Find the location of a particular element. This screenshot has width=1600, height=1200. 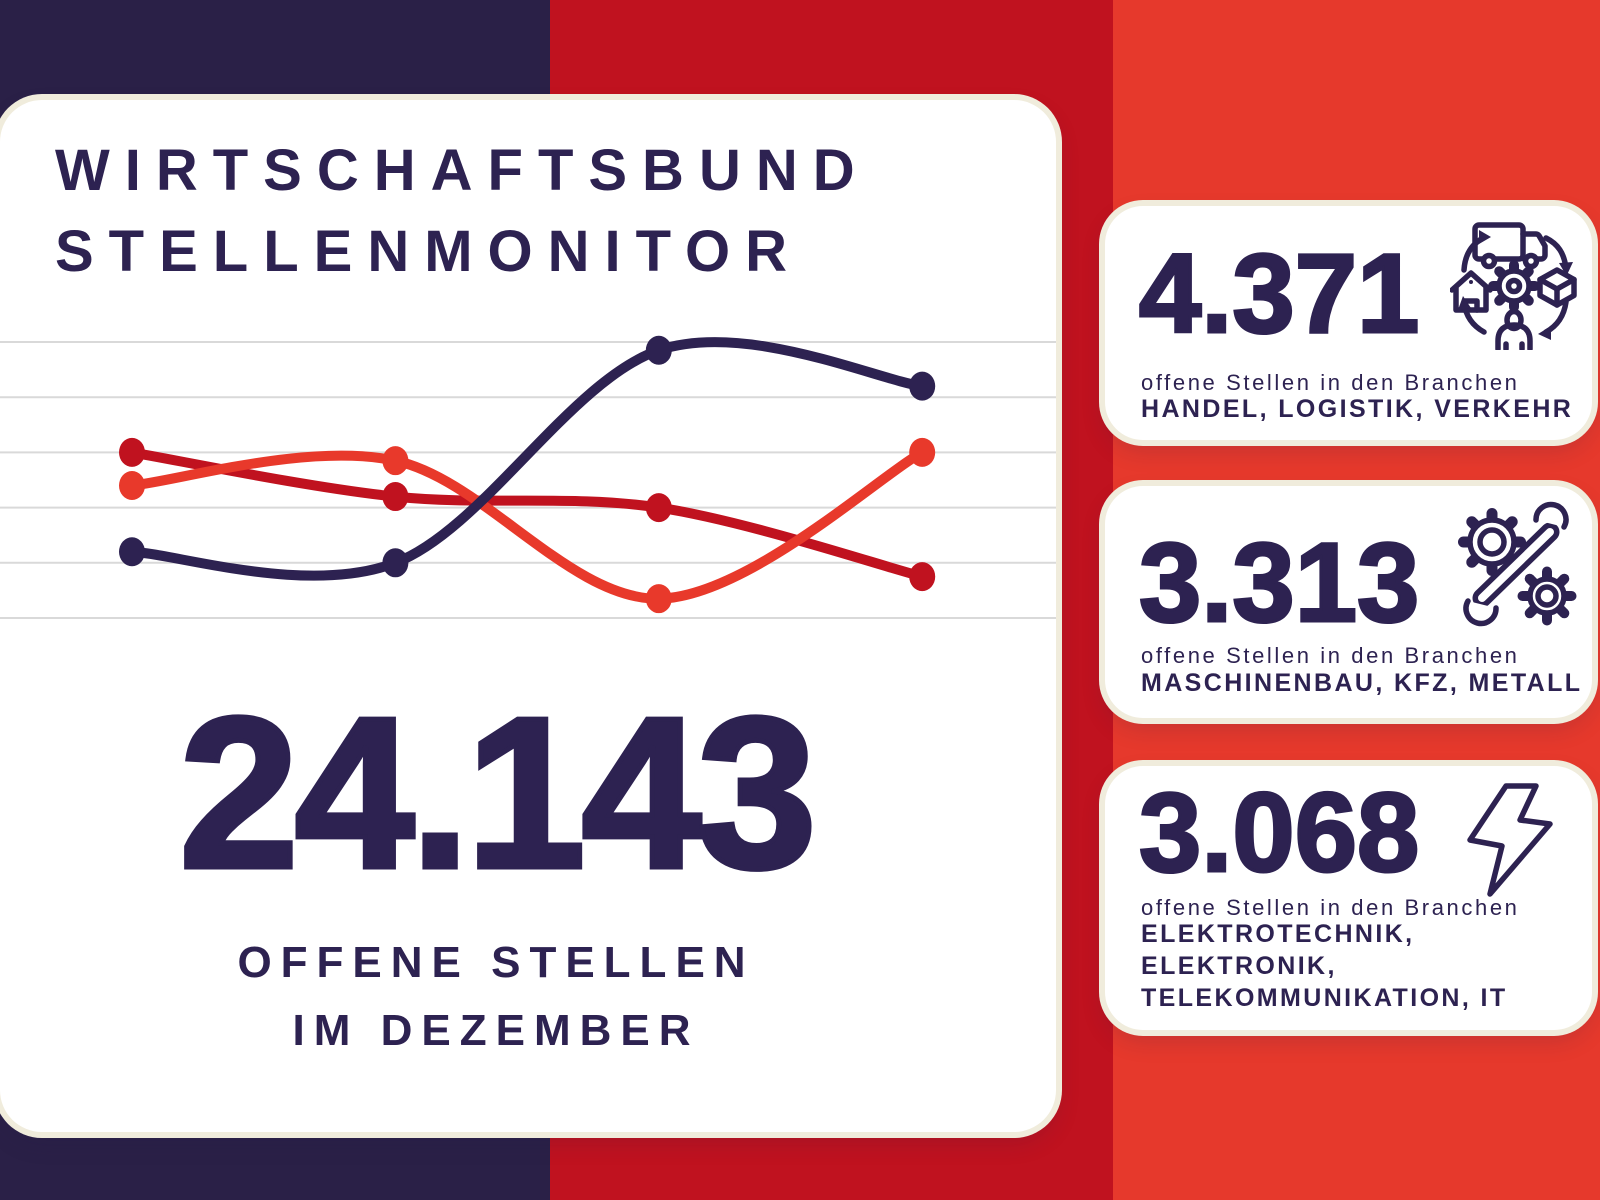

stat-branches-line: MASCHINENBAU, KFZ, METALL is located at coordinates (1362, 683).